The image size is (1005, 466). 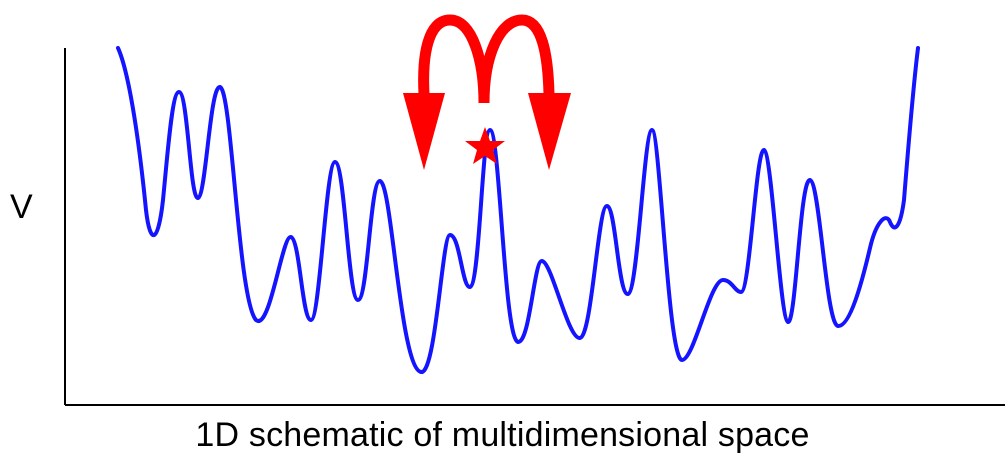 I want to click on y-axis-label: V, so click(x=21, y=207).